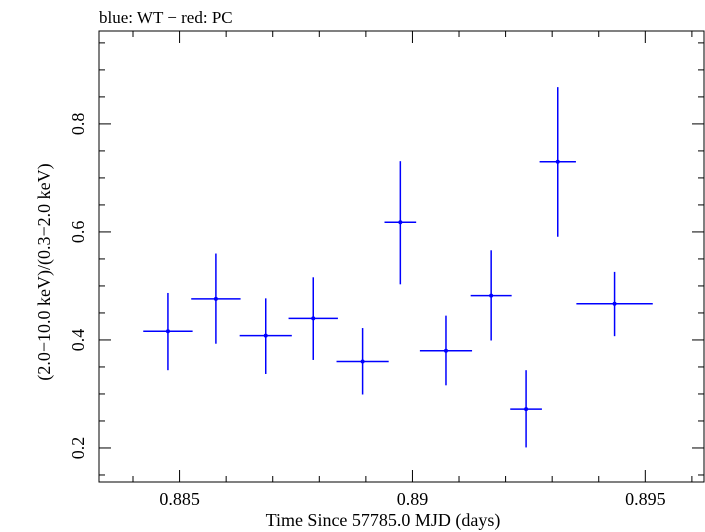  Describe the element at coordinates (413, 499) in the screenshot. I see `x-tick-label: 0.89` at that location.